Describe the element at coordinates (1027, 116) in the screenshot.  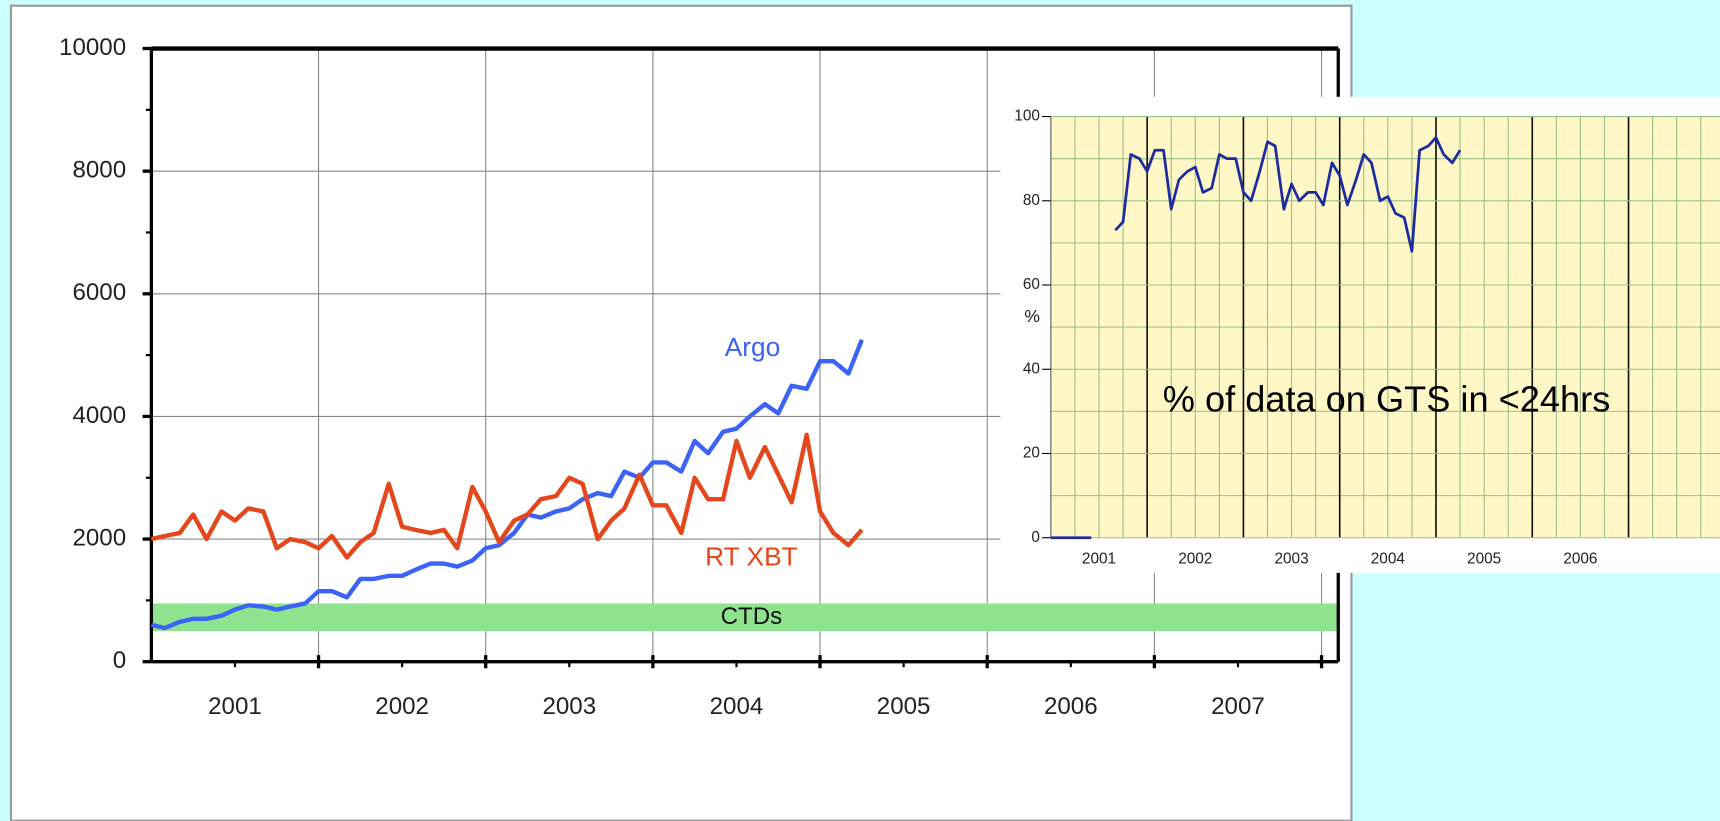
I see `y-tick-label: 100` at that location.